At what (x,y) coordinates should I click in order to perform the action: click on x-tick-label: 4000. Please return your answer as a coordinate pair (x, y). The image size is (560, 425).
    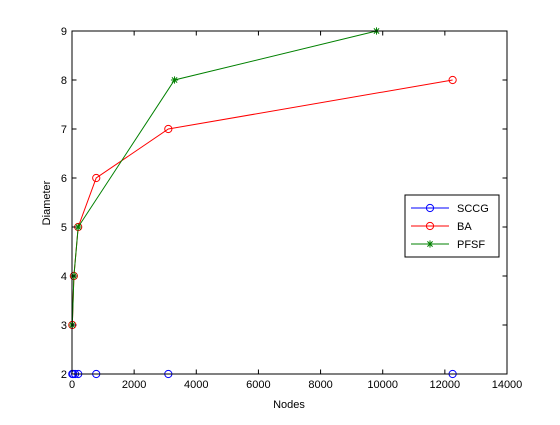
    Looking at the image, I should click on (196, 385).